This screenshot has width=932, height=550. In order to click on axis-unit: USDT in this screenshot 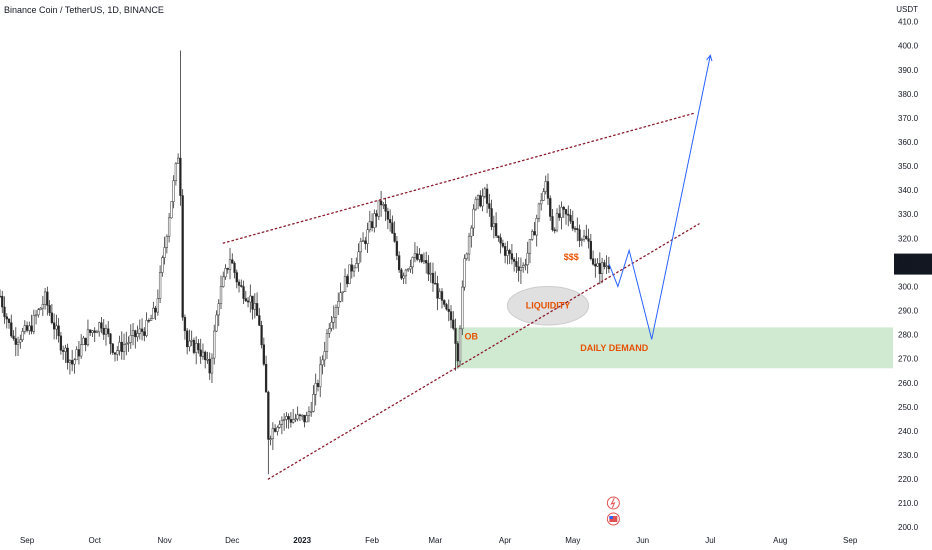, I will do `click(907, 9)`.